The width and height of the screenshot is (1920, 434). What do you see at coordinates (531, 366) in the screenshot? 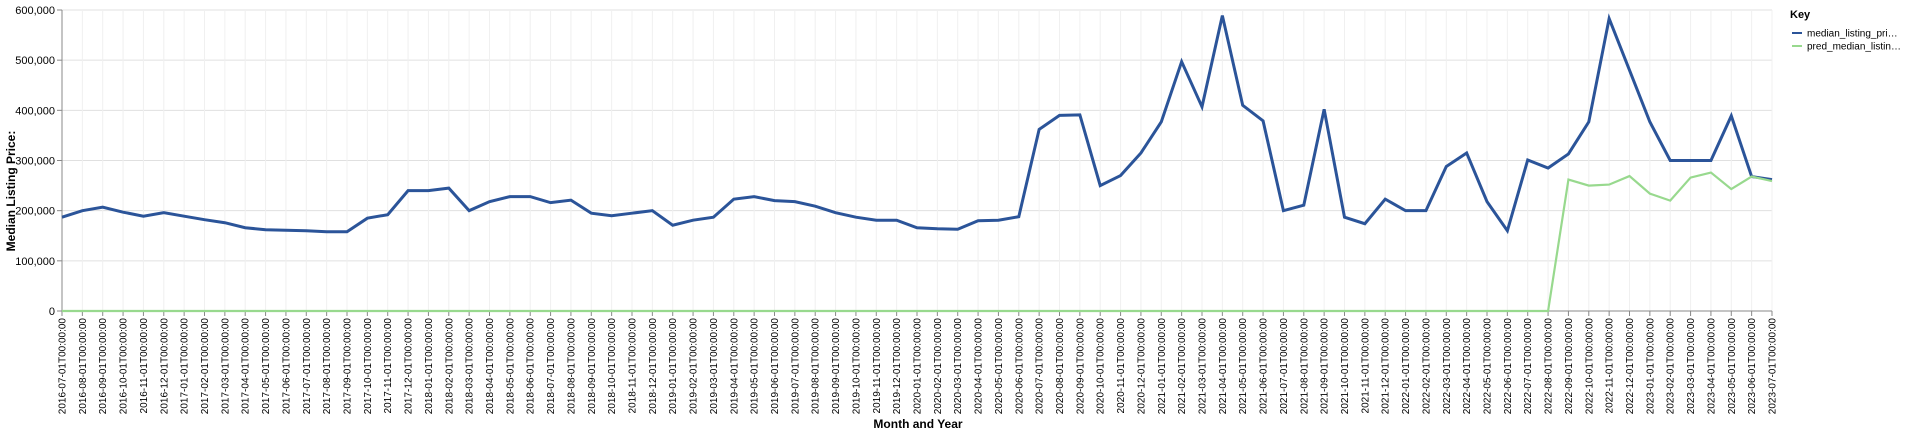
I see `x-tick-label: 2018-06-01T00:00:00` at bounding box center [531, 366].